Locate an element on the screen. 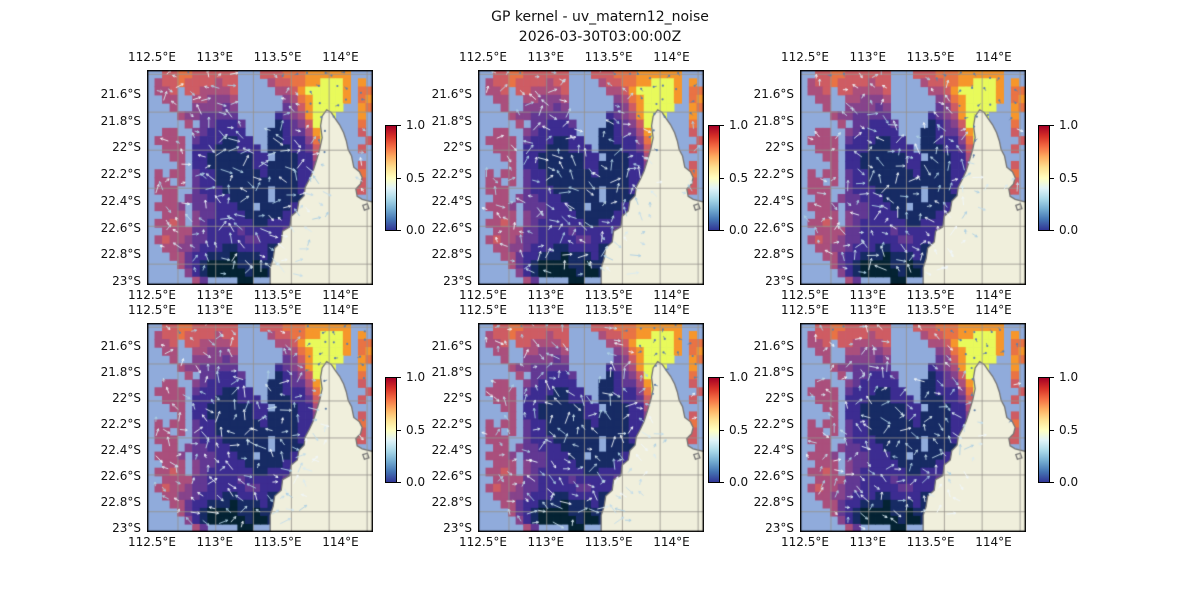 The height and width of the screenshot is (600, 1200). figure-subtitle: 2026-03-30T03:00:00Z is located at coordinates (600, 37).